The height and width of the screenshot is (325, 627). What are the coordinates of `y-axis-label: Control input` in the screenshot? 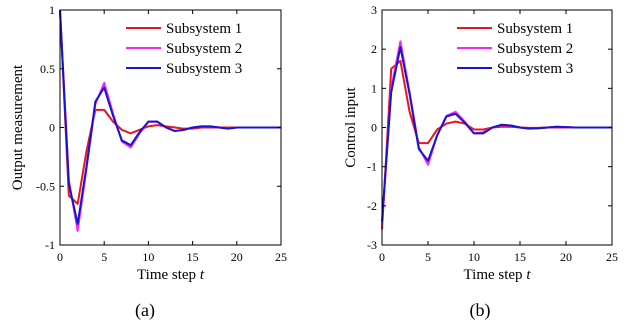 It's located at (351, 126).